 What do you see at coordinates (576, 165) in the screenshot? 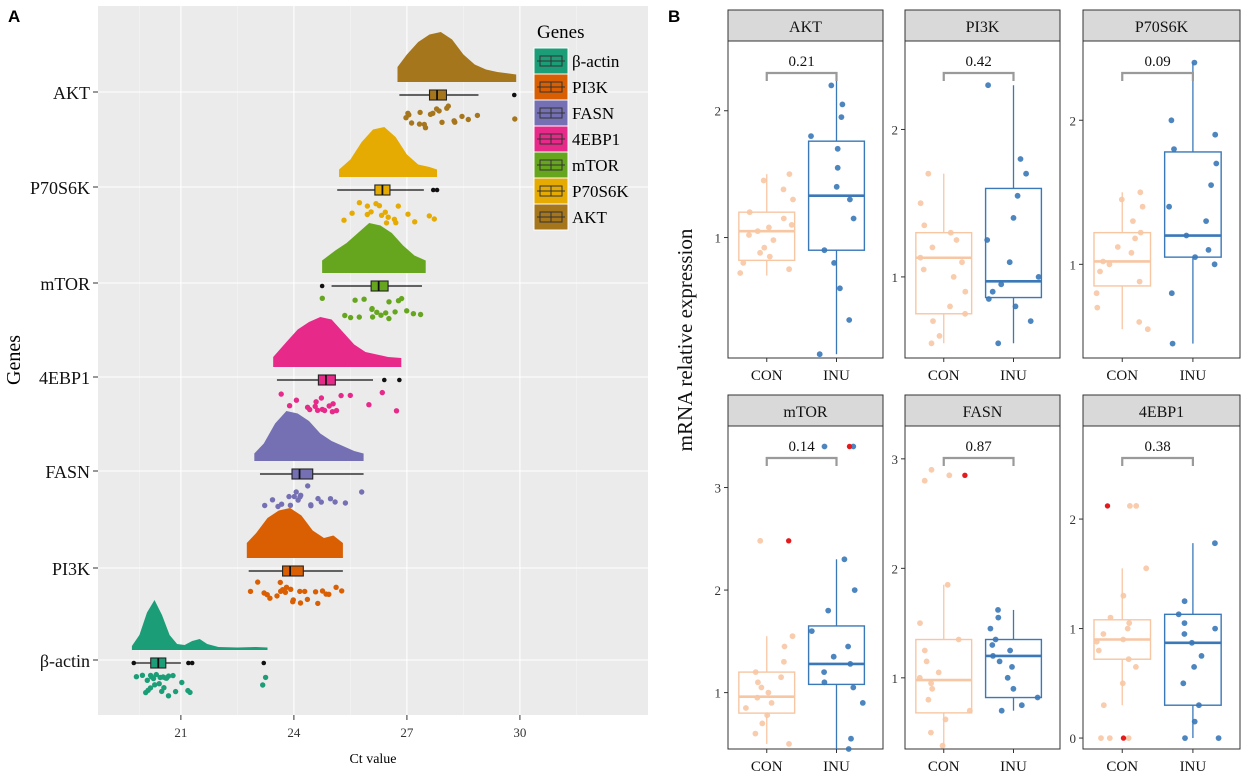
I see `legend-item: mTOR` at bounding box center [576, 165].